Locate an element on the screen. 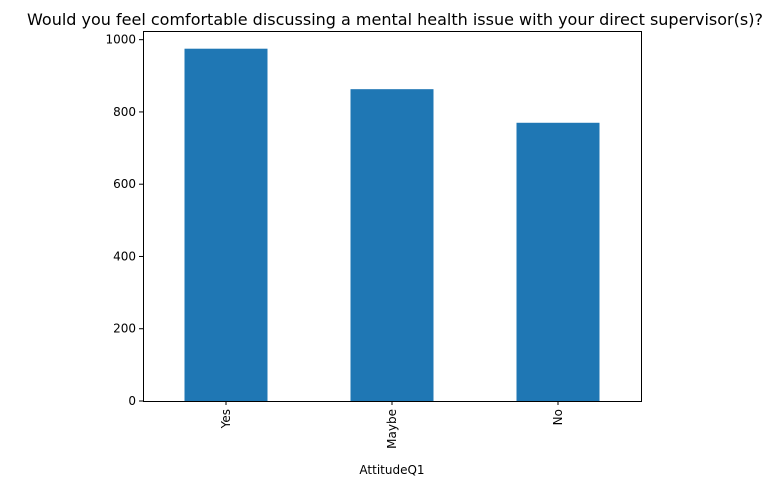 The image size is (784, 487). y-tick-label: 400 is located at coordinates (124, 256).